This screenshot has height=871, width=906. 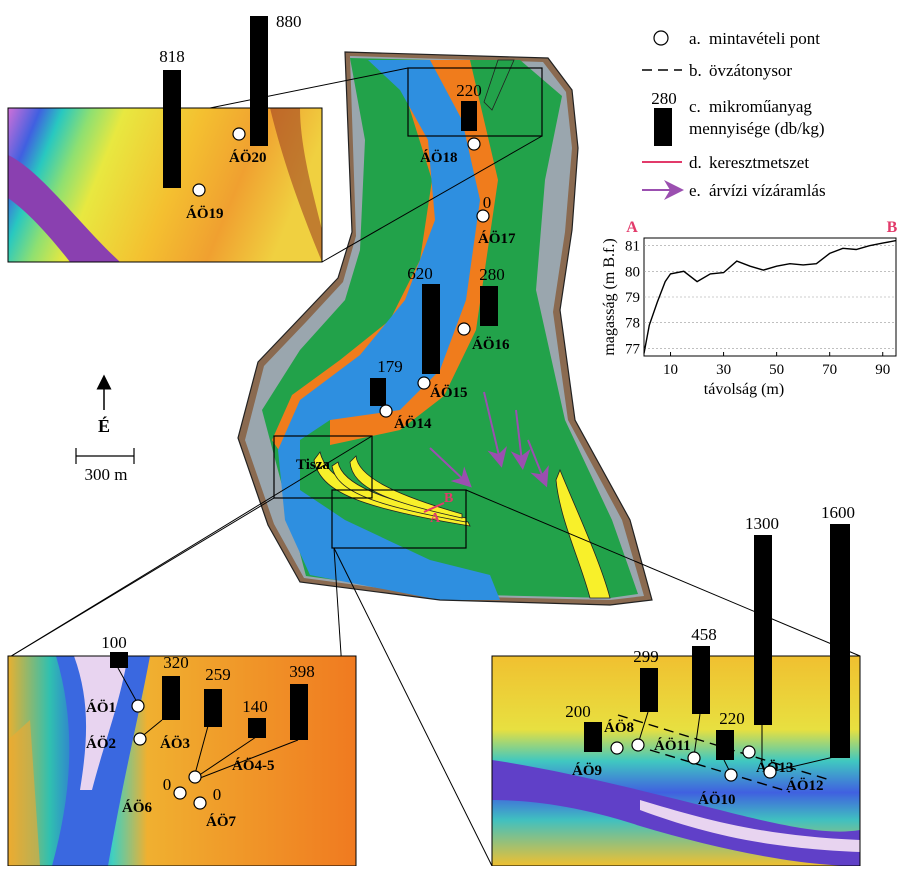 I want to click on bar-aö14, so click(x=378, y=392).